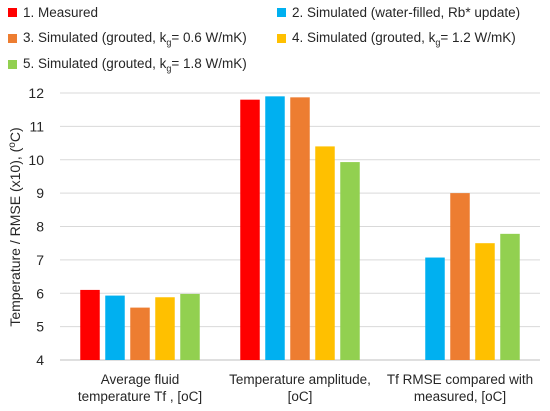 The image size is (550, 411). What do you see at coordinates (40, 193) in the screenshot?
I see `y-tick-label: 9` at bounding box center [40, 193].